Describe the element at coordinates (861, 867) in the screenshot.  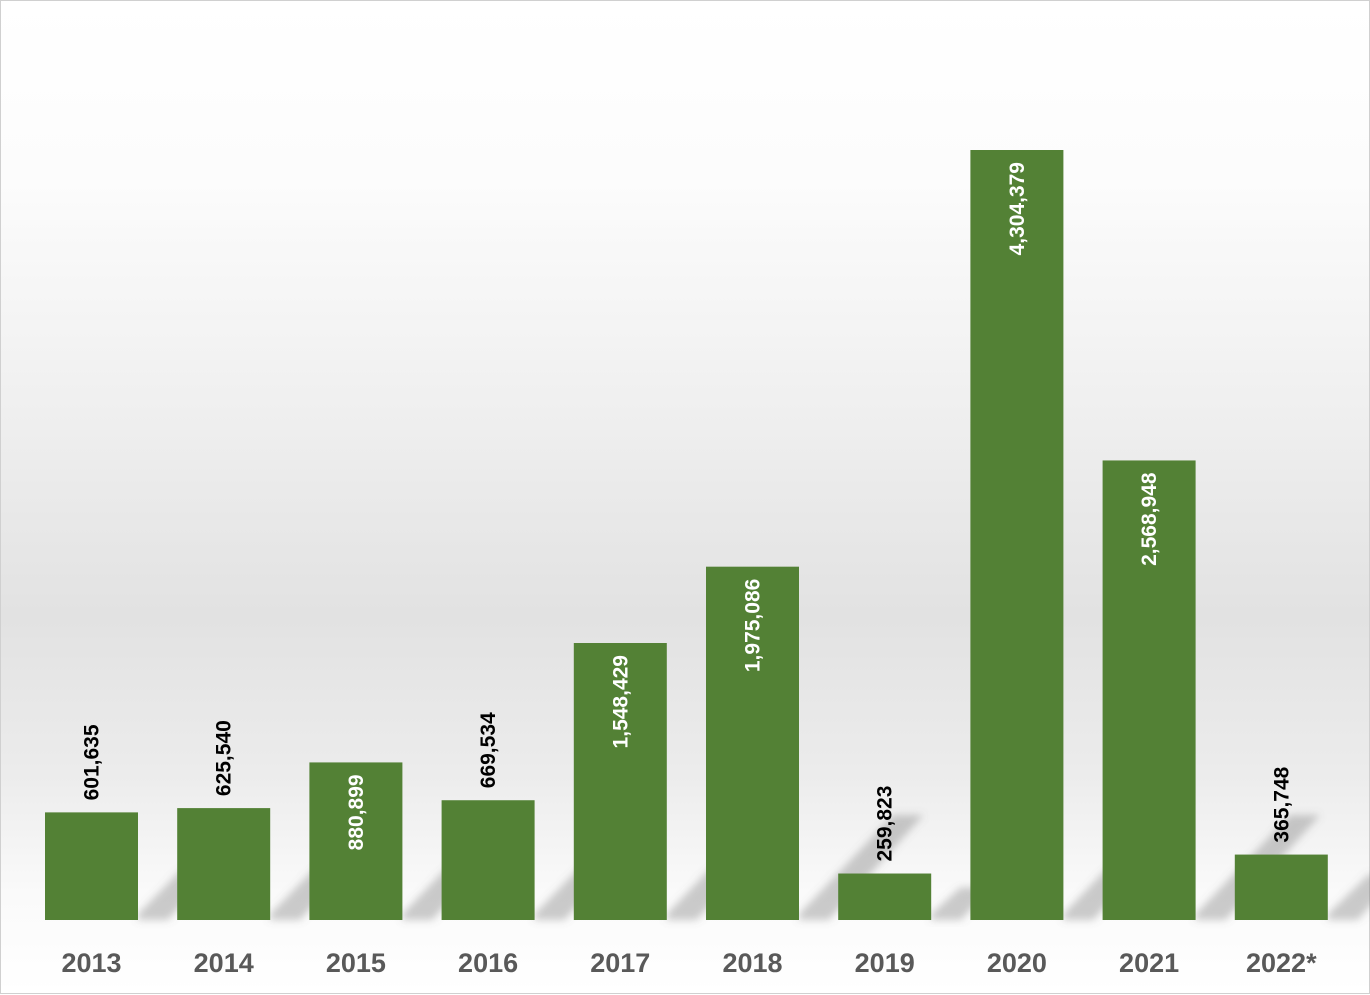
I see `bar-shadow-2018` at that location.